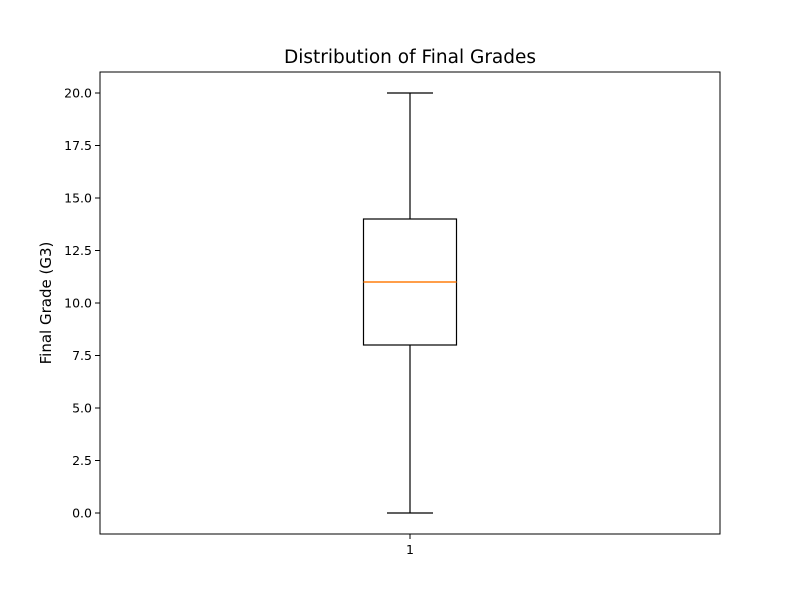 This screenshot has width=800, height=600. What do you see at coordinates (410, 549) in the screenshot?
I see `x-tick-label: 1` at bounding box center [410, 549].